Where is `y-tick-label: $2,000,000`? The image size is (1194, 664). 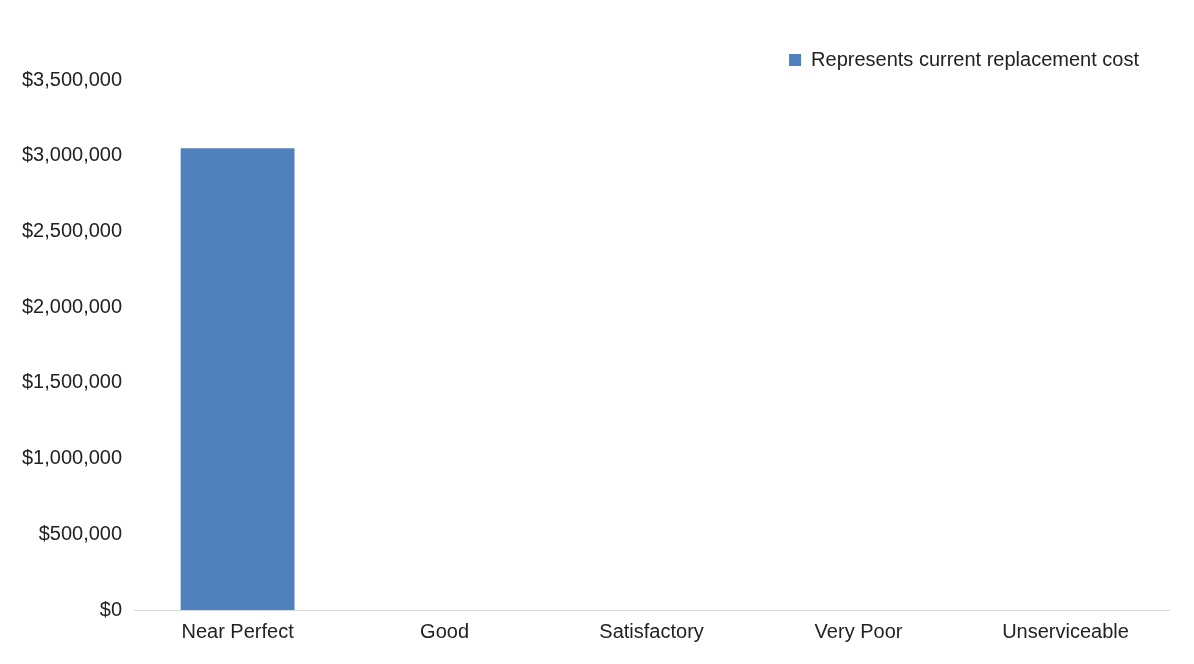
y-tick-label: $2,000,000 is located at coordinates (72, 305).